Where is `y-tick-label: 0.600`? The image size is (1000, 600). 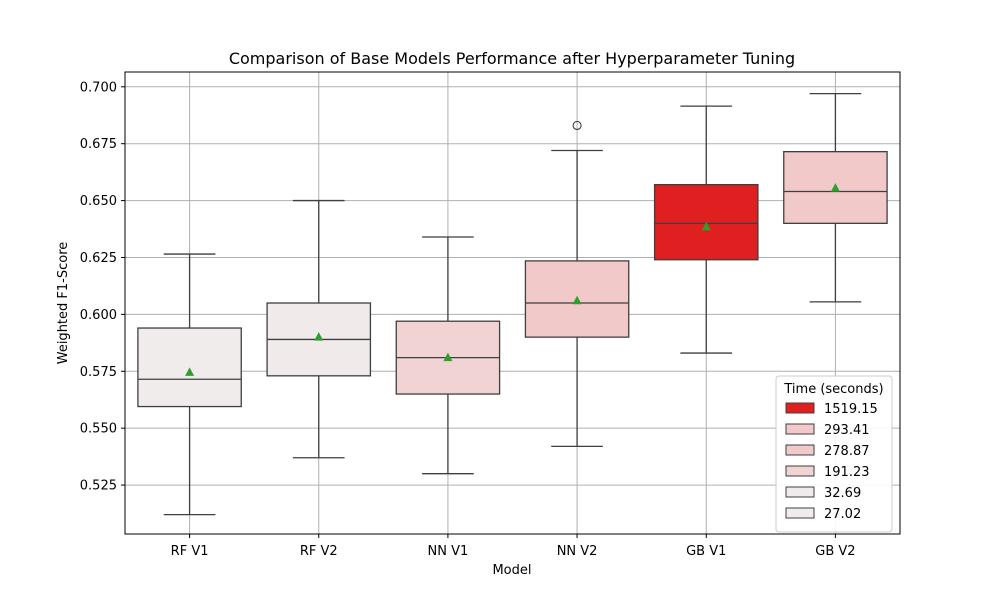 y-tick-label: 0.600 is located at coordinates (98, 315).